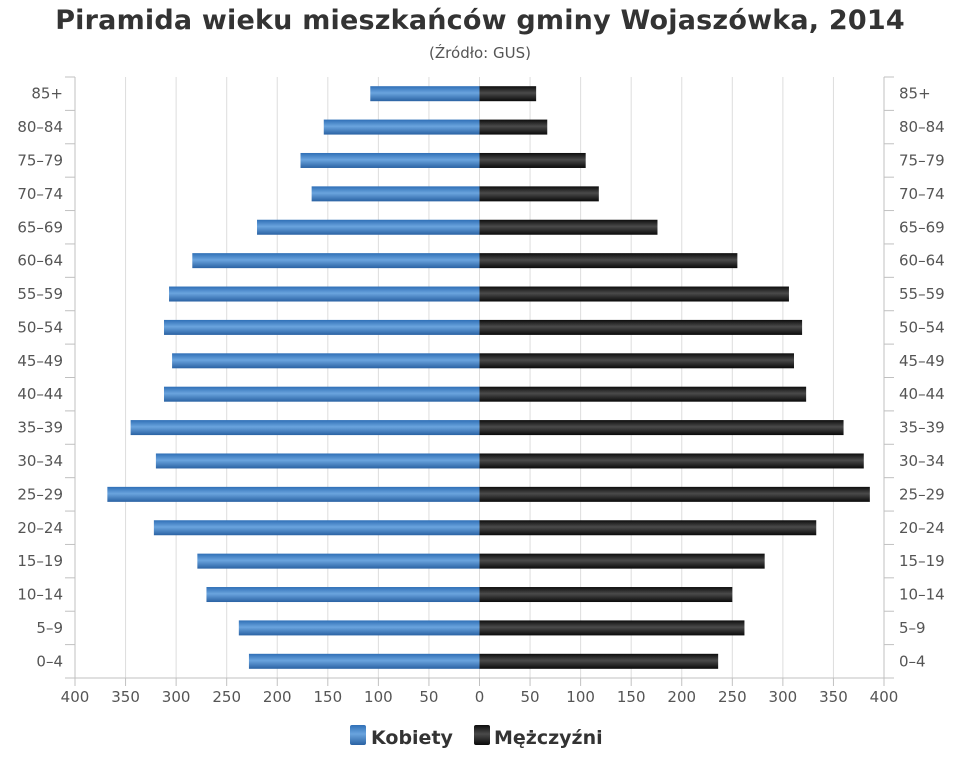  What do you see at coordinates (922, 394) in the screenshot?
I see `age-group-label-right: 40–44` at bounding box center [922, 394].